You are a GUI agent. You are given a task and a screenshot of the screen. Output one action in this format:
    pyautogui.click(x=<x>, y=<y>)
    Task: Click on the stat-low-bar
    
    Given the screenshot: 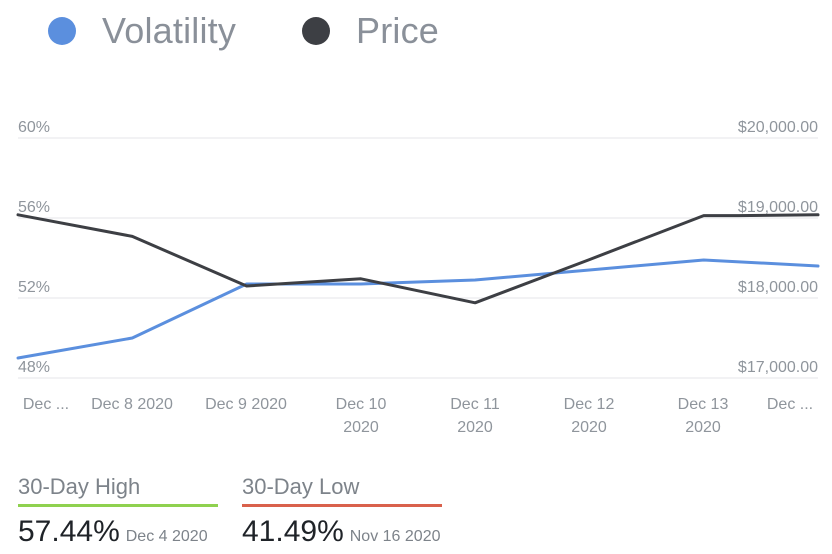 What is the action you would take?
    pyautogui.click(x=342, y=505)
    